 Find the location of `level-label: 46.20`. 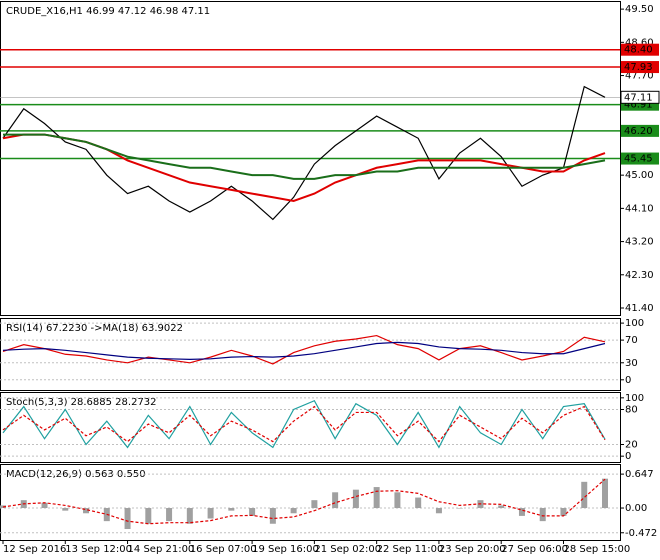

level-label: 46.20 is located at coordinates (638, 131).